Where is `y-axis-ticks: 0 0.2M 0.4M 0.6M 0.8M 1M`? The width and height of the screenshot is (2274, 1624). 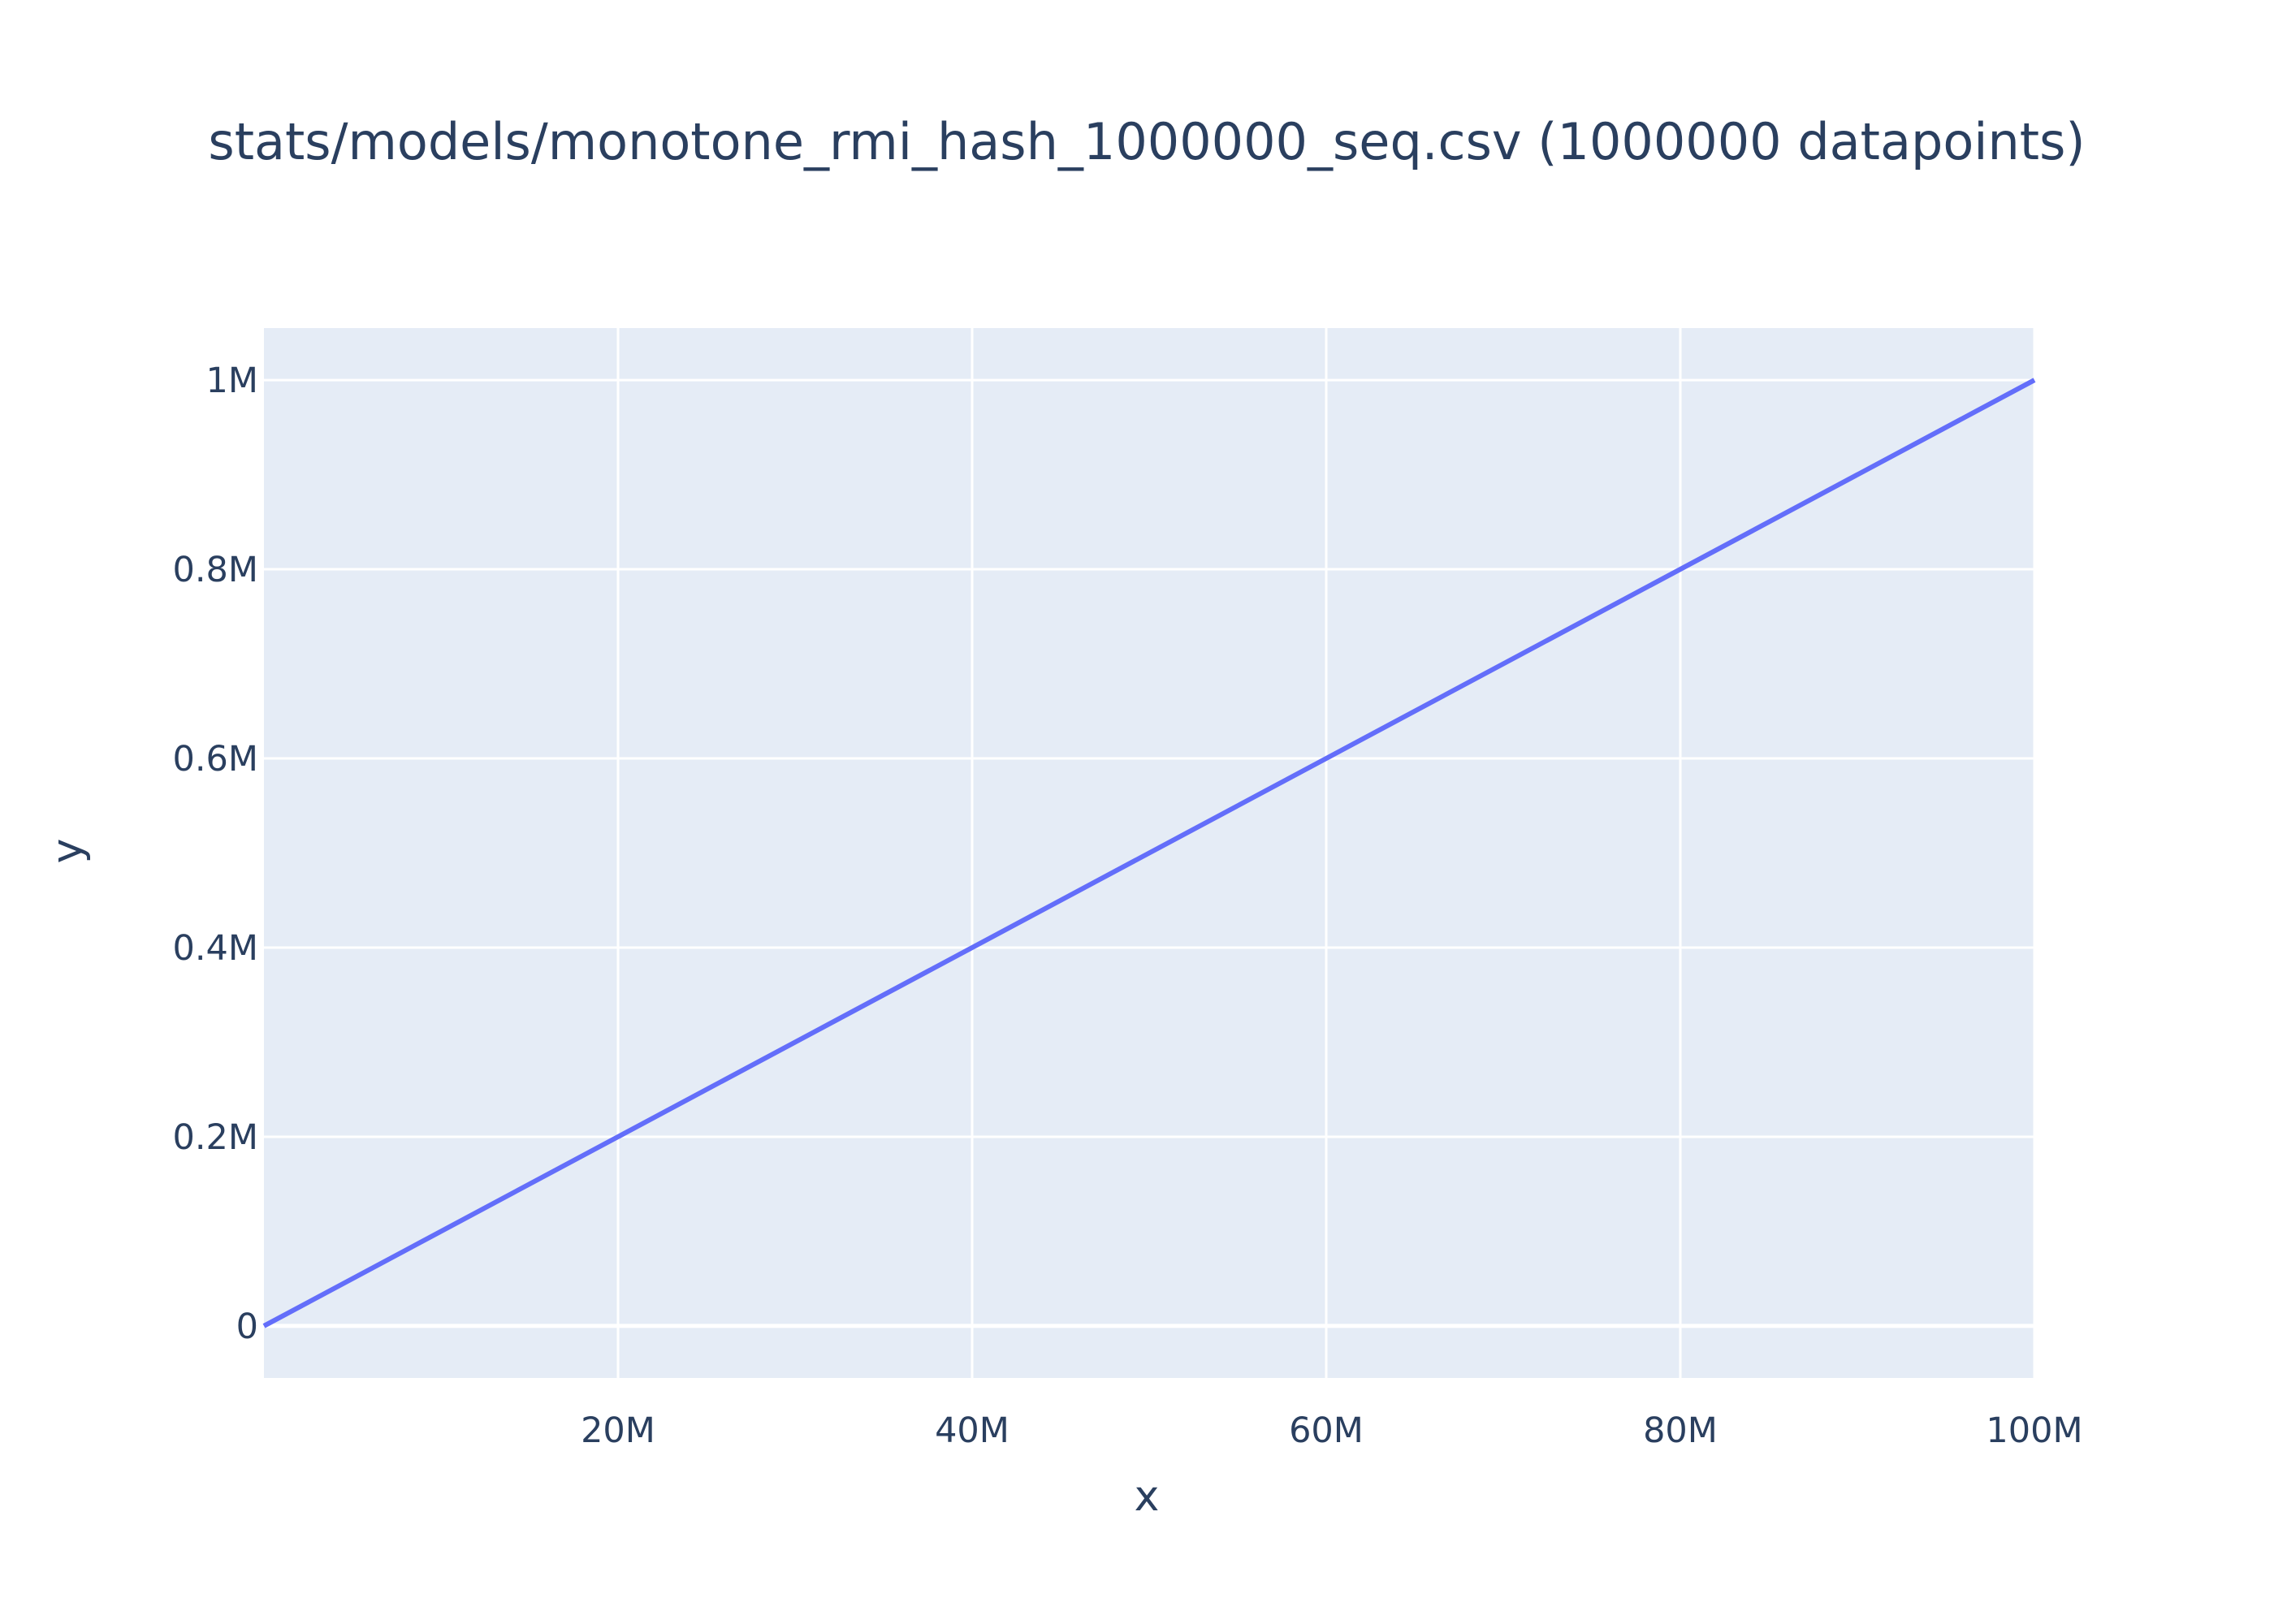
y-axis-ticks: 0 0.2M 0.4M 0.6M 0.8M 1M is located at coordinates (216, 854).